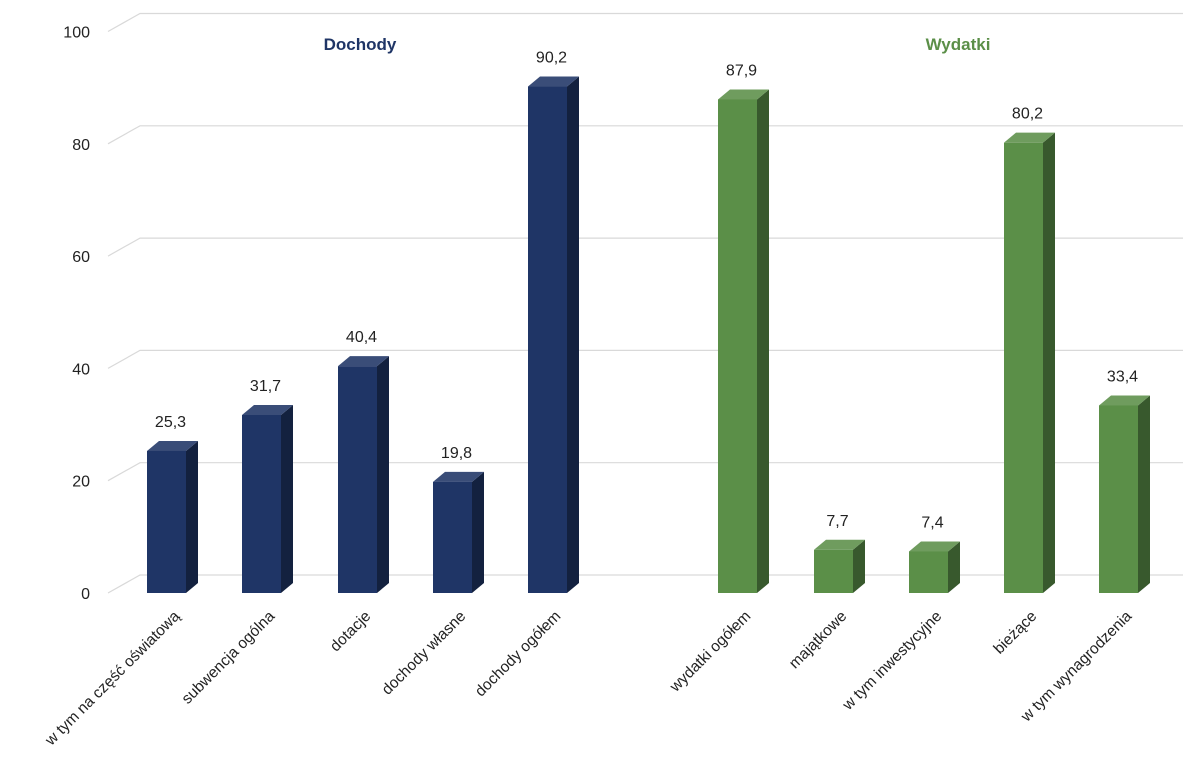 The width and height of the screenshot is (1183, 776). I want to click on y-tick-label: 80, so click(81, 145).